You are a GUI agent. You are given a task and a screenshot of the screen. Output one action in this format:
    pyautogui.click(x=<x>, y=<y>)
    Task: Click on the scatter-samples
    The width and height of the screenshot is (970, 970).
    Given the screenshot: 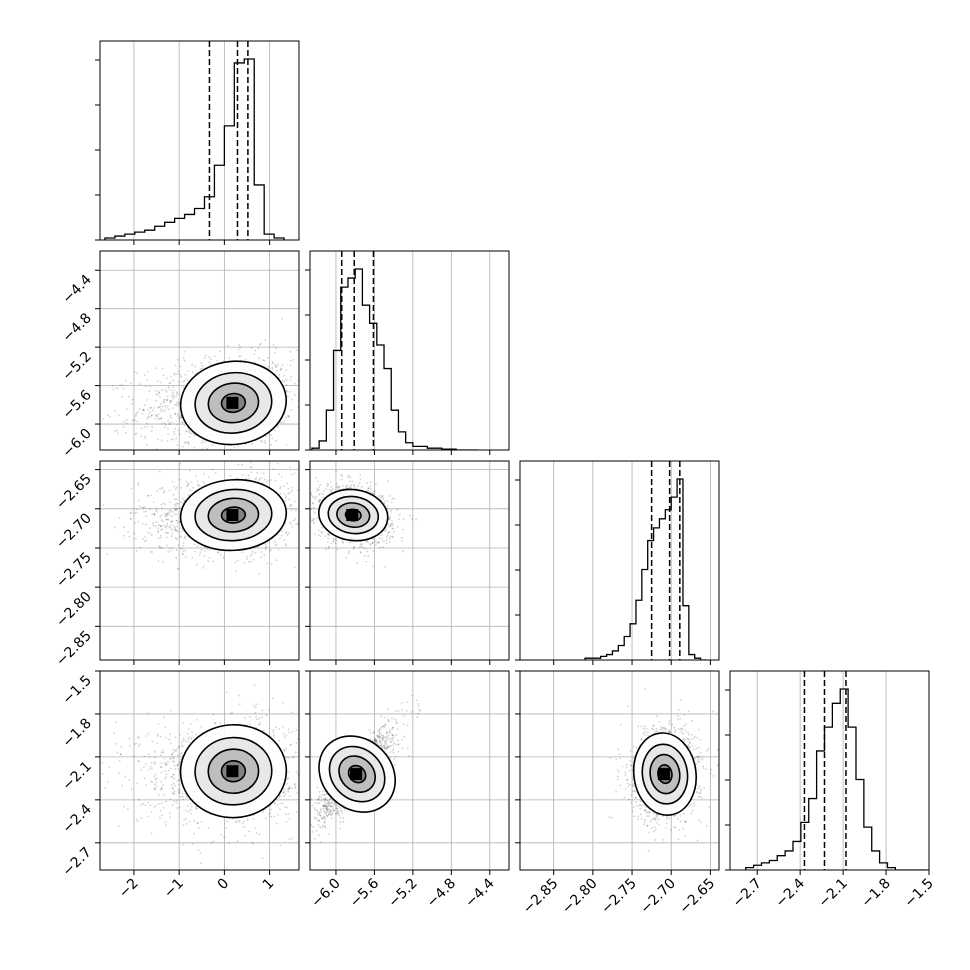 What is the action you would take?
    pyautogui.click(x=221, y=518)
    